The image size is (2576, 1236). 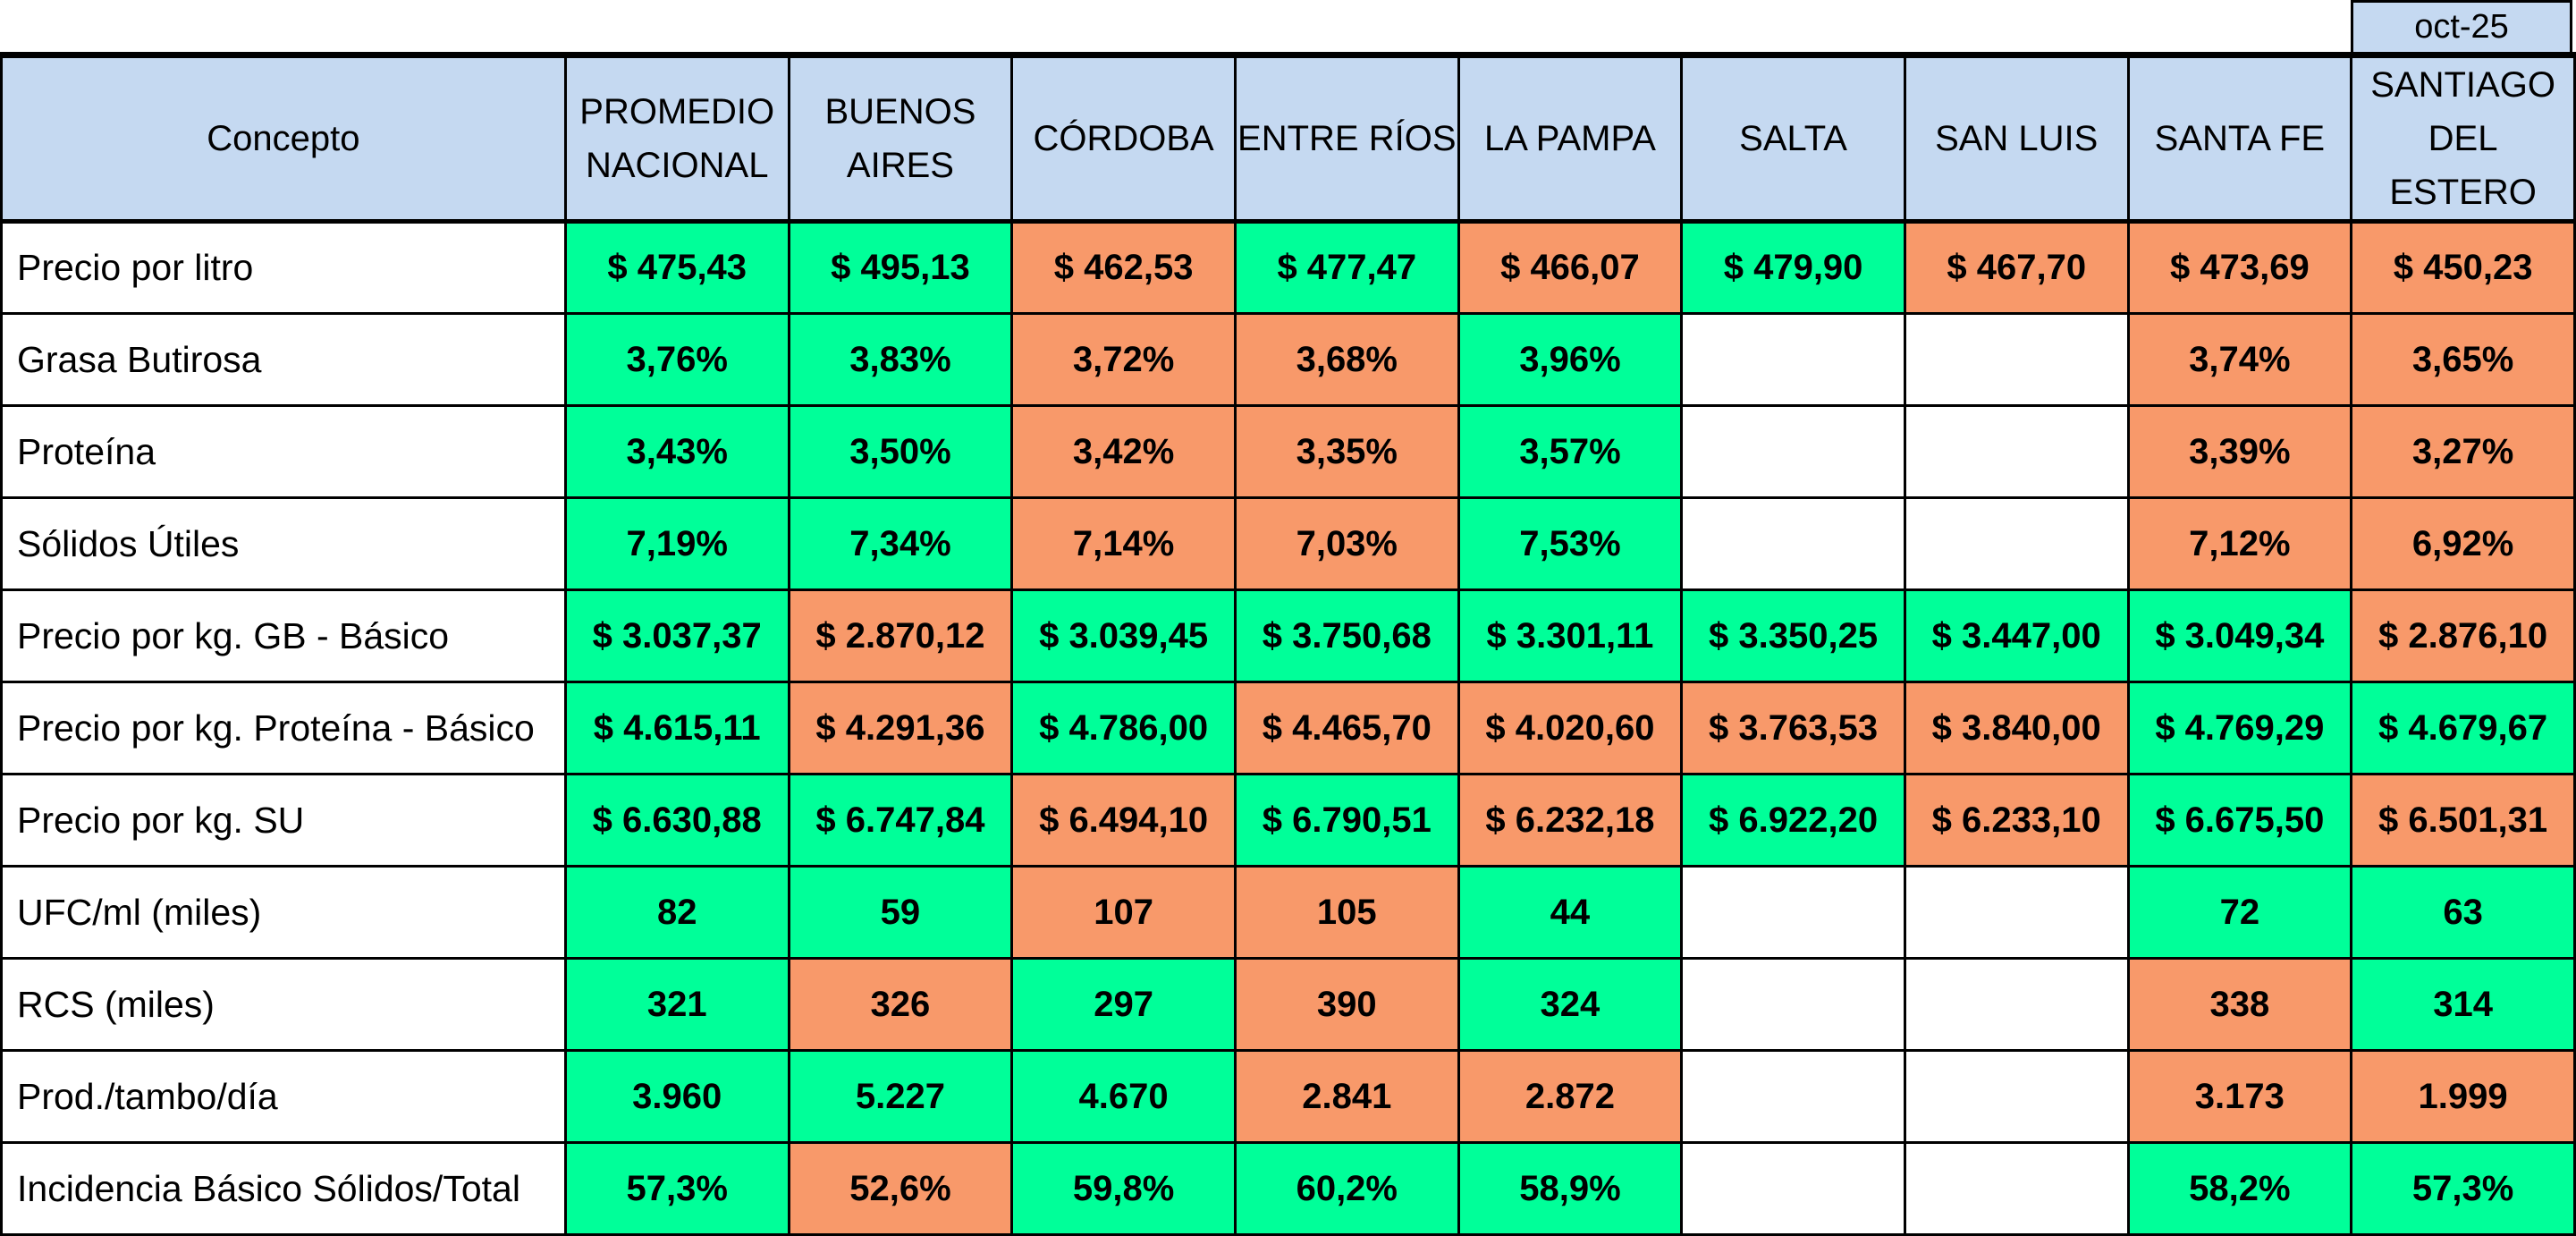 What do you see at coordinates (900, 268) in the screenshot?
I see `value-cell-buenos-aires: $ 495,13` at bounding box center [900, 268].